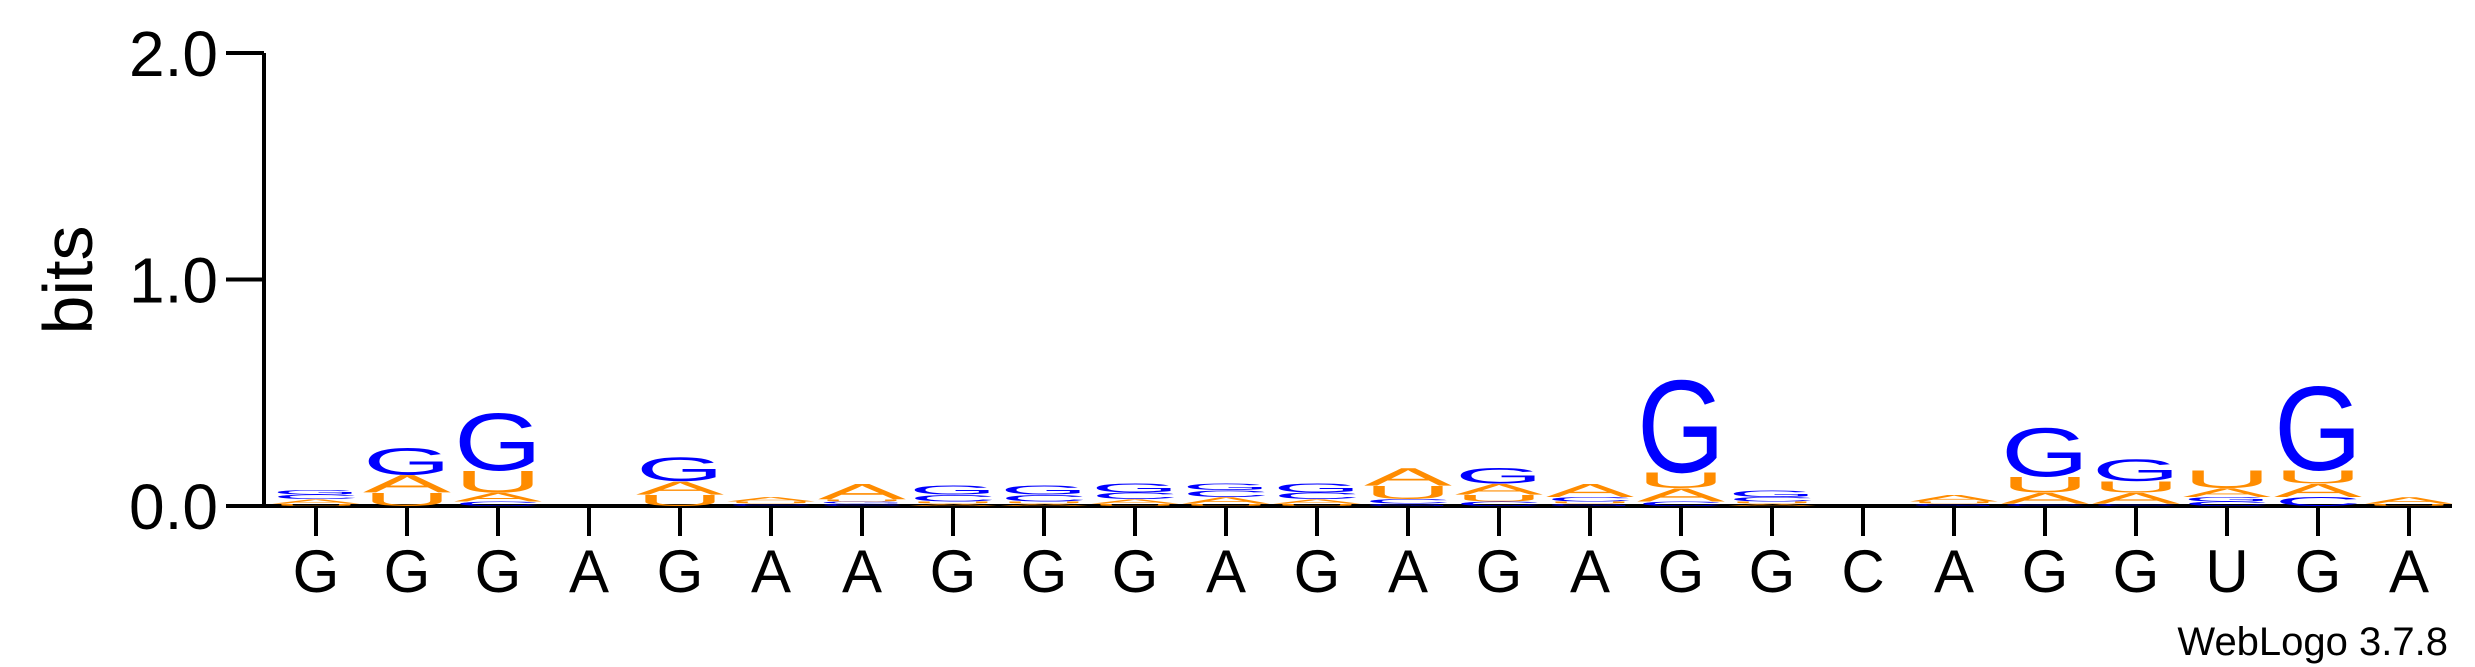 The image size is (2475, 667). I want to click on y-tick-label: 2.0, so click(173, 54).